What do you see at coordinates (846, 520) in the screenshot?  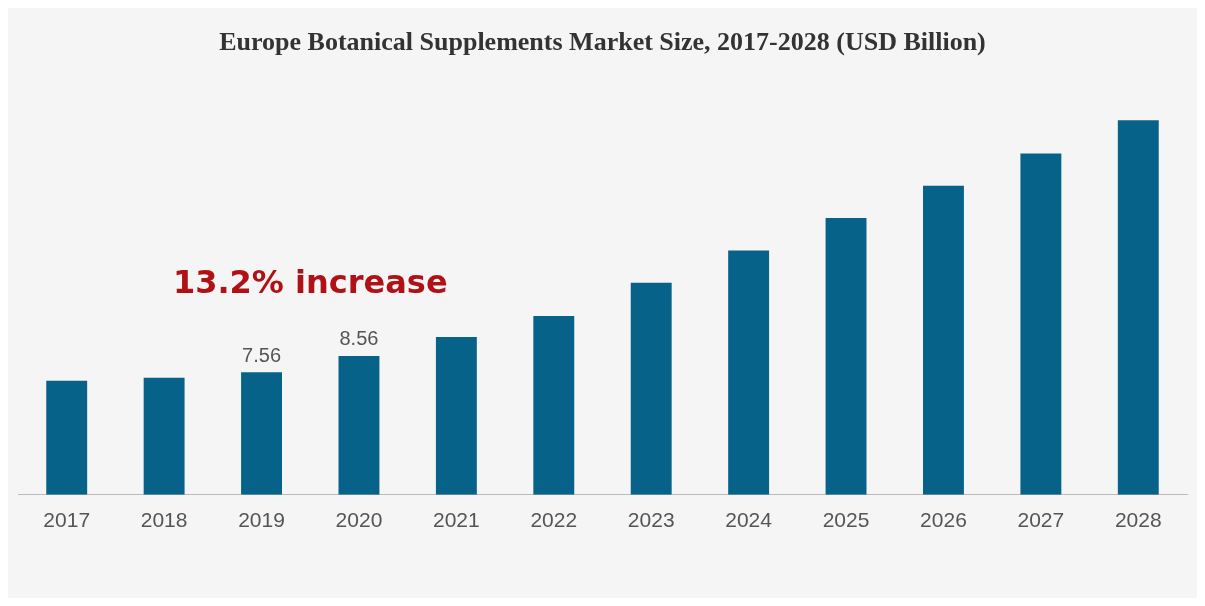 I see `x-tick-label: 2025` at bounding box center [846, 520].